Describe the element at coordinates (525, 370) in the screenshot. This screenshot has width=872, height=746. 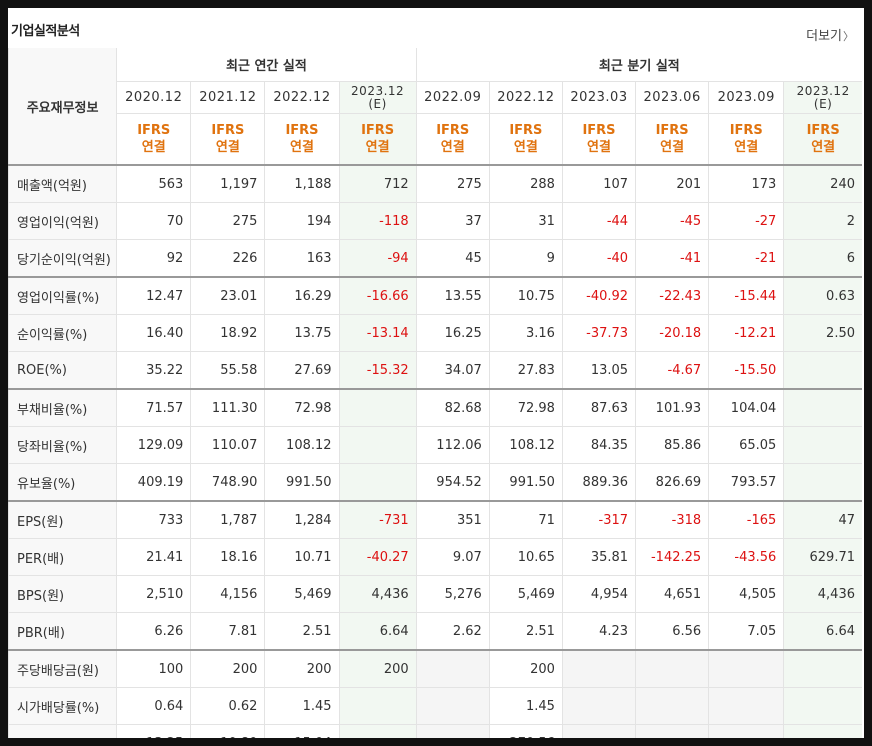
I see `table-cell: 27.83` at that location.